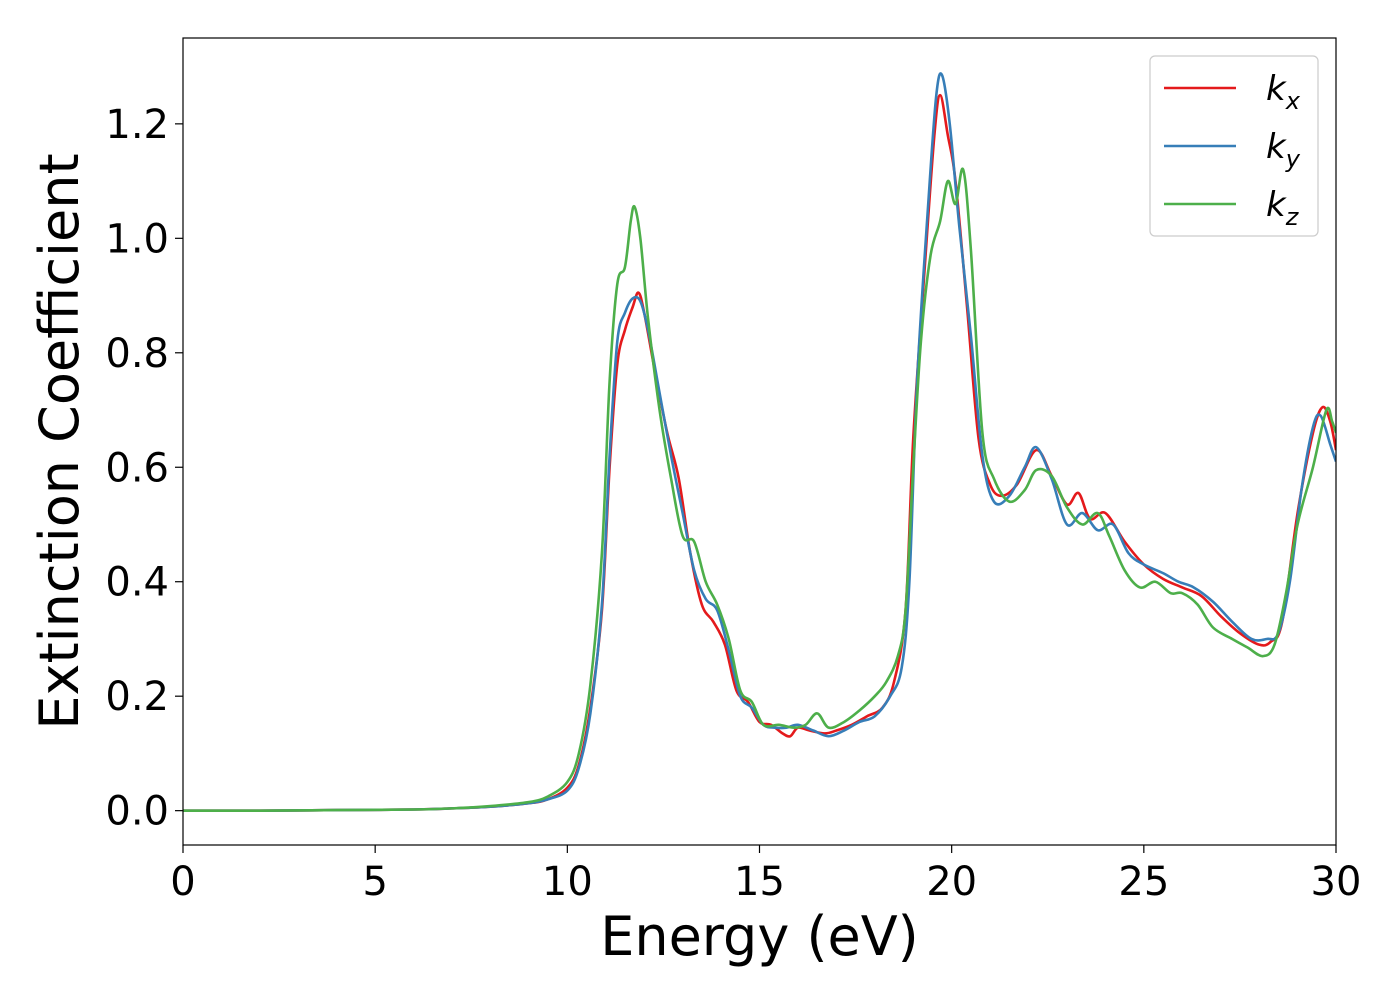 The height and width of the screenshot is (1000, 1400). Describe the element at coordinates (137, 468) in the screenshot. I see `y-tick-label: 0.6` at that location.